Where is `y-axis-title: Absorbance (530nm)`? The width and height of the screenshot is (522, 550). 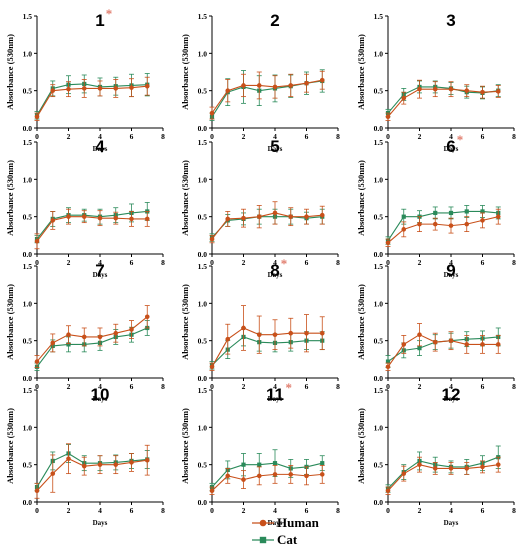 y-axis-title: Absorbance (530nm) is located at coordinates (185, 198).